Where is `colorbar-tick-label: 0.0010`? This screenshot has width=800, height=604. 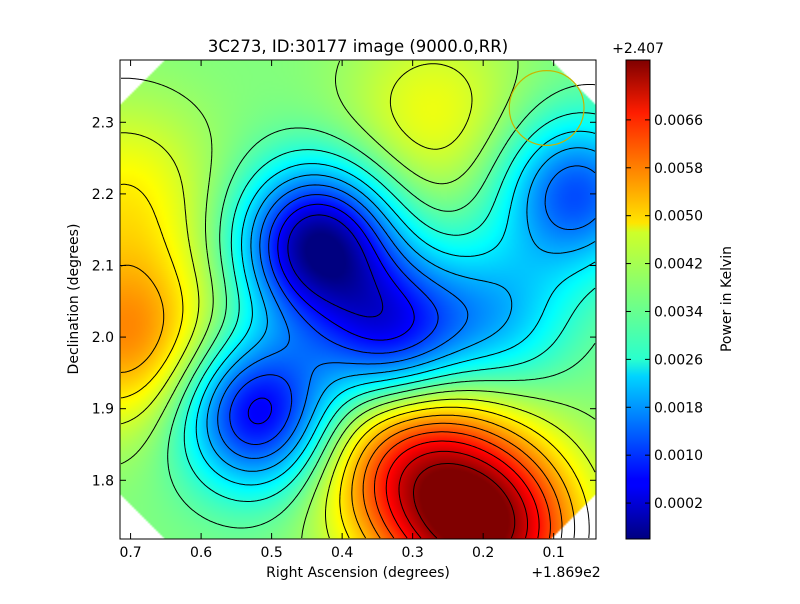
colorbar-tick-label: 0.0010 is located at coordinates (678, 456).